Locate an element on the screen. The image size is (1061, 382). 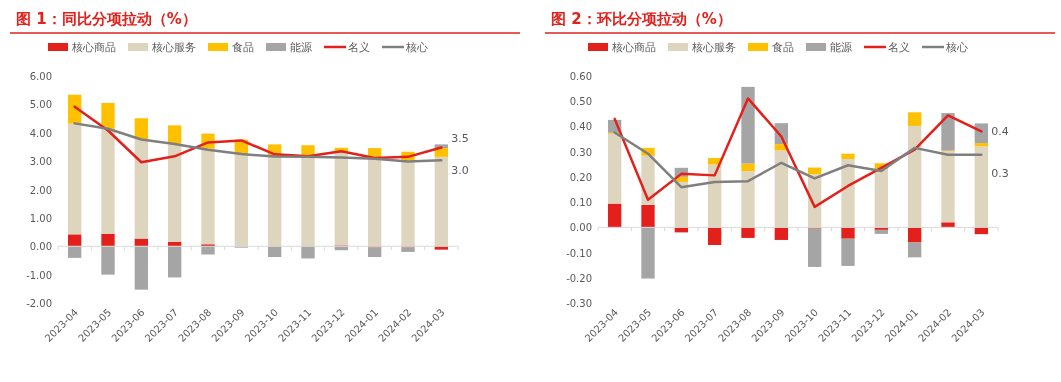
annotation: 0.3 is located at coordinates (1000, 173).